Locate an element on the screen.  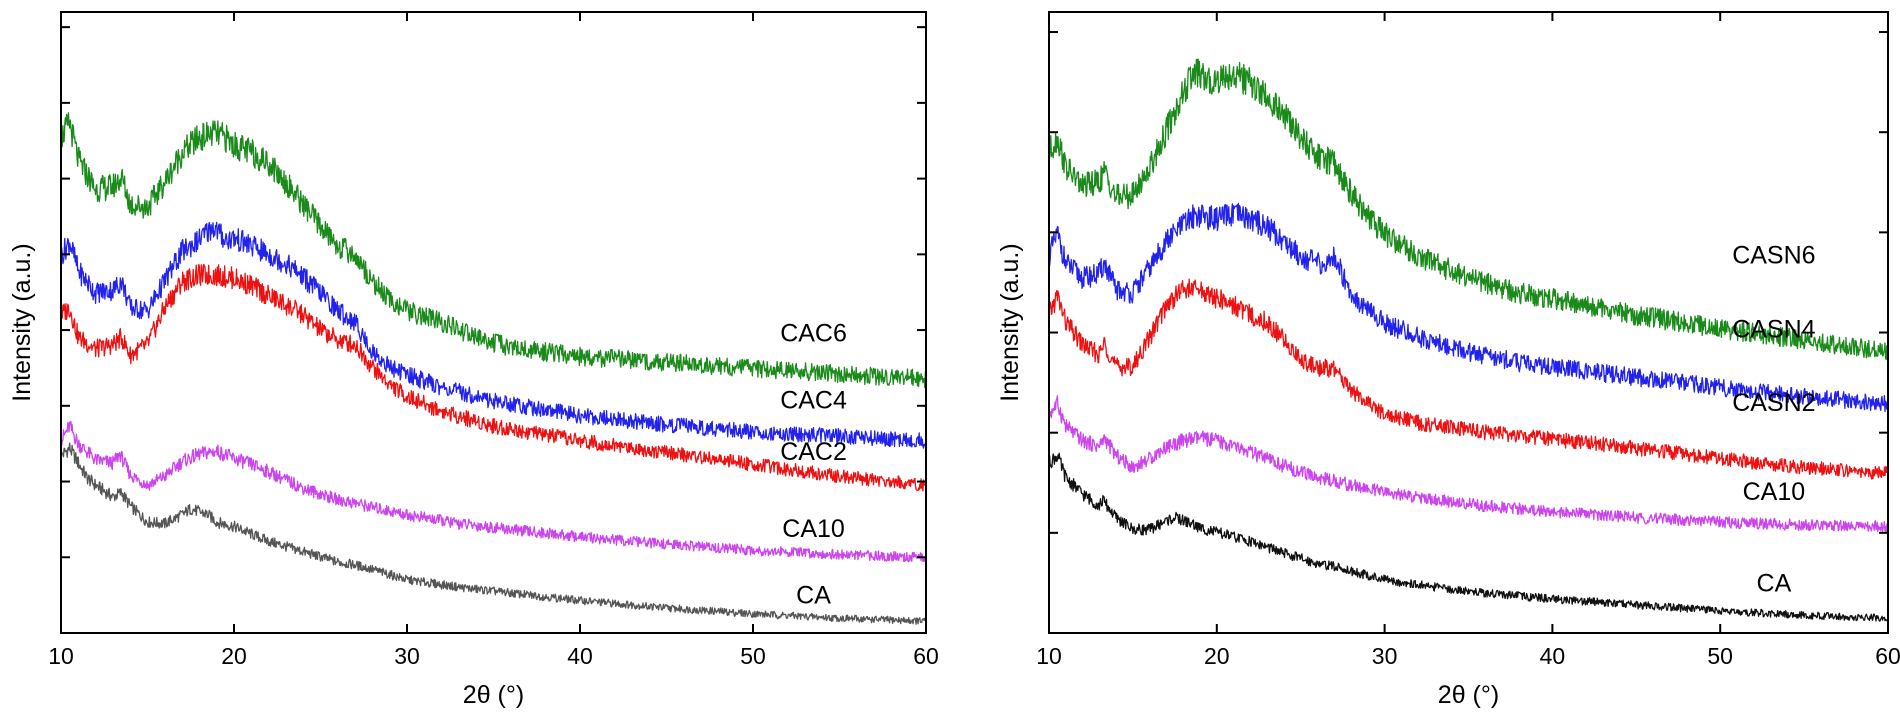
series-label-casn6: CASN6 is located at coordinates (1773, 255).